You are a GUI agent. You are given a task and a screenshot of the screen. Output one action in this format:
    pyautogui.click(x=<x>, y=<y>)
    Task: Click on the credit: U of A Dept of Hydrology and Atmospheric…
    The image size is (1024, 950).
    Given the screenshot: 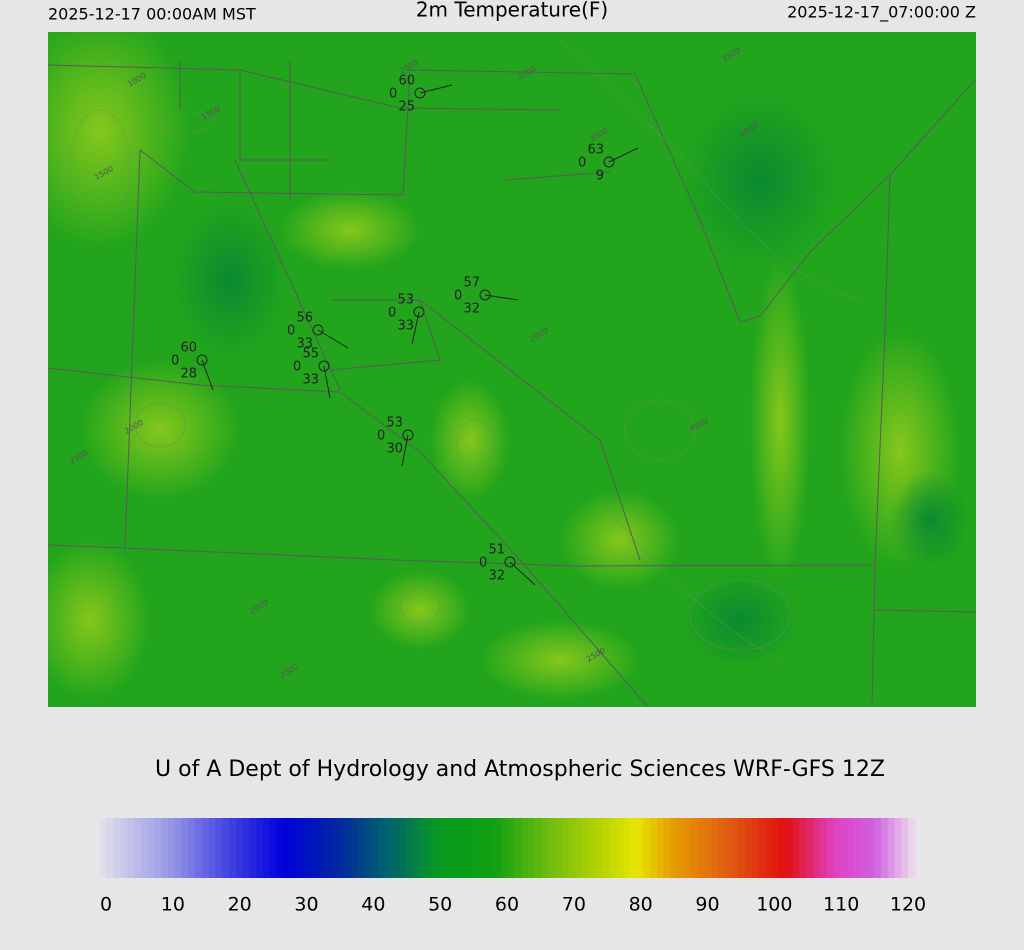 What is the action you would take?
    pyautogui.click(x=520, y=769)
    